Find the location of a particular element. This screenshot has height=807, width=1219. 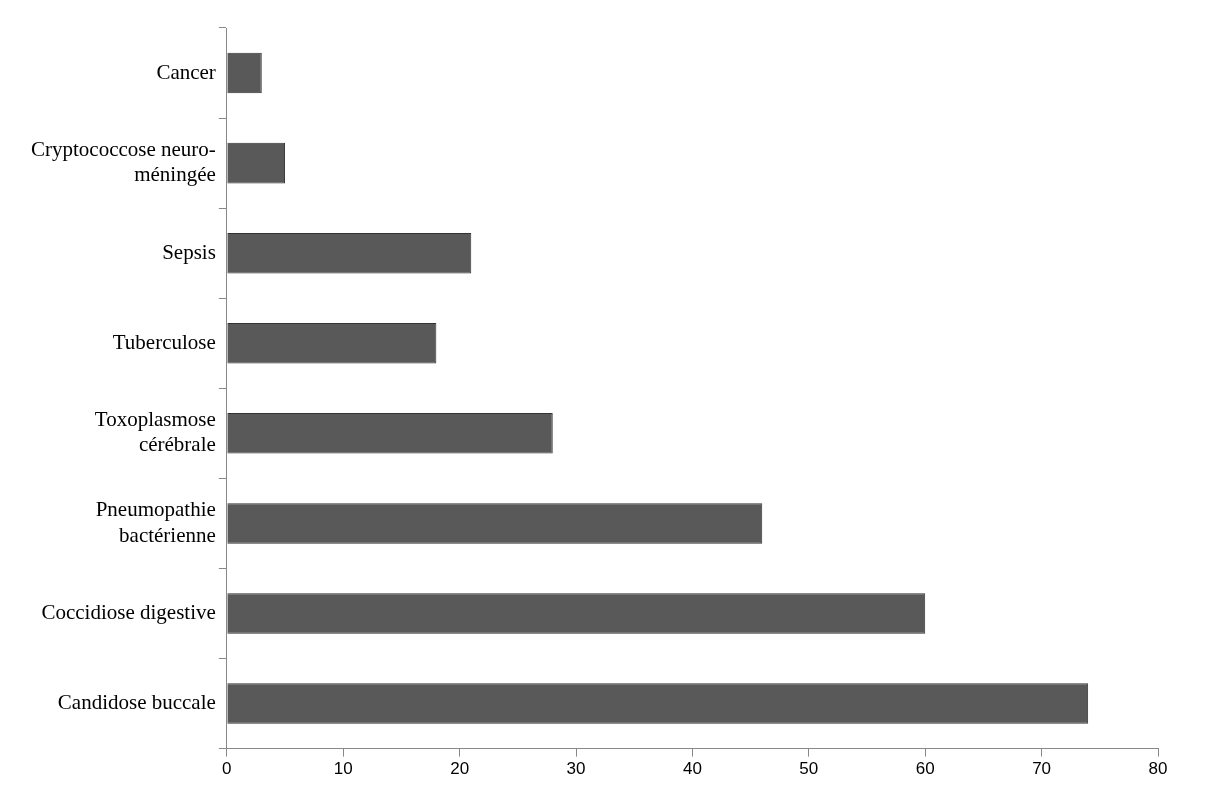

y-tick-label: Candidose buccale is located at coordinates (136, 702).